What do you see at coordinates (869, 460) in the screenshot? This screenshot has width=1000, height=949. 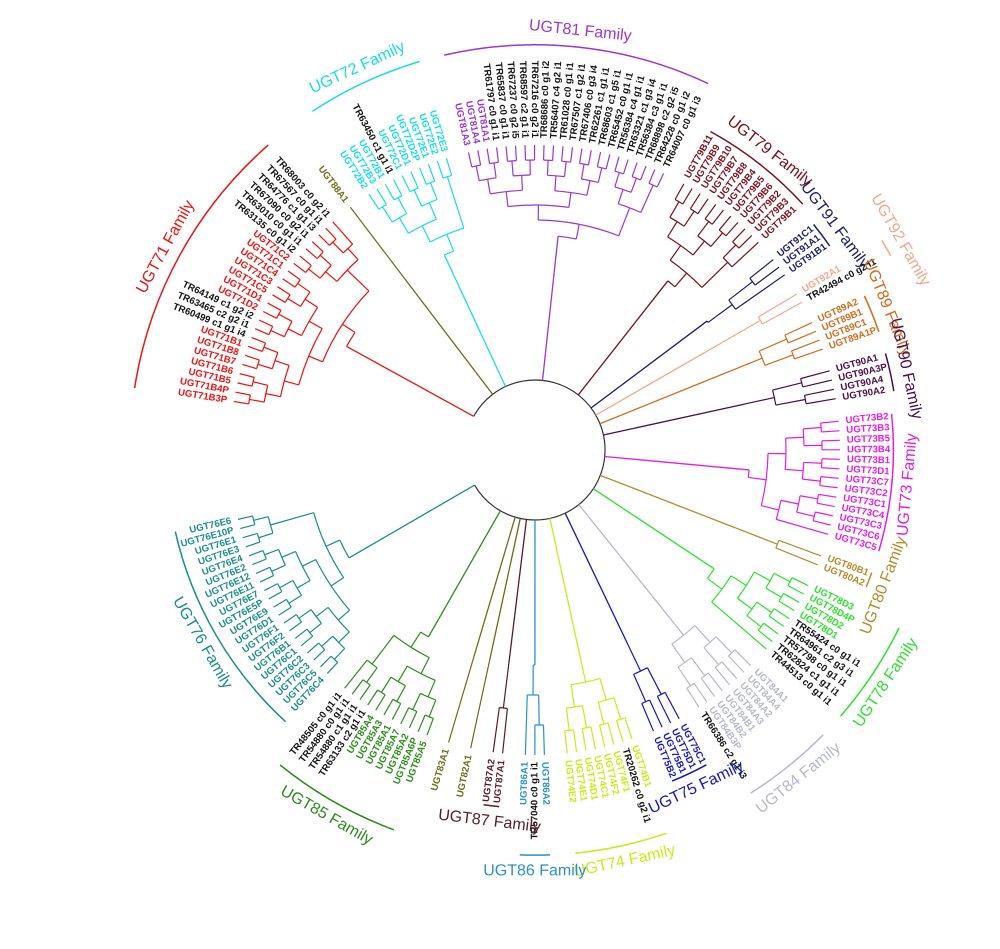 I see `leaf-label: UGT73B1` at bounding box center [869, 460].